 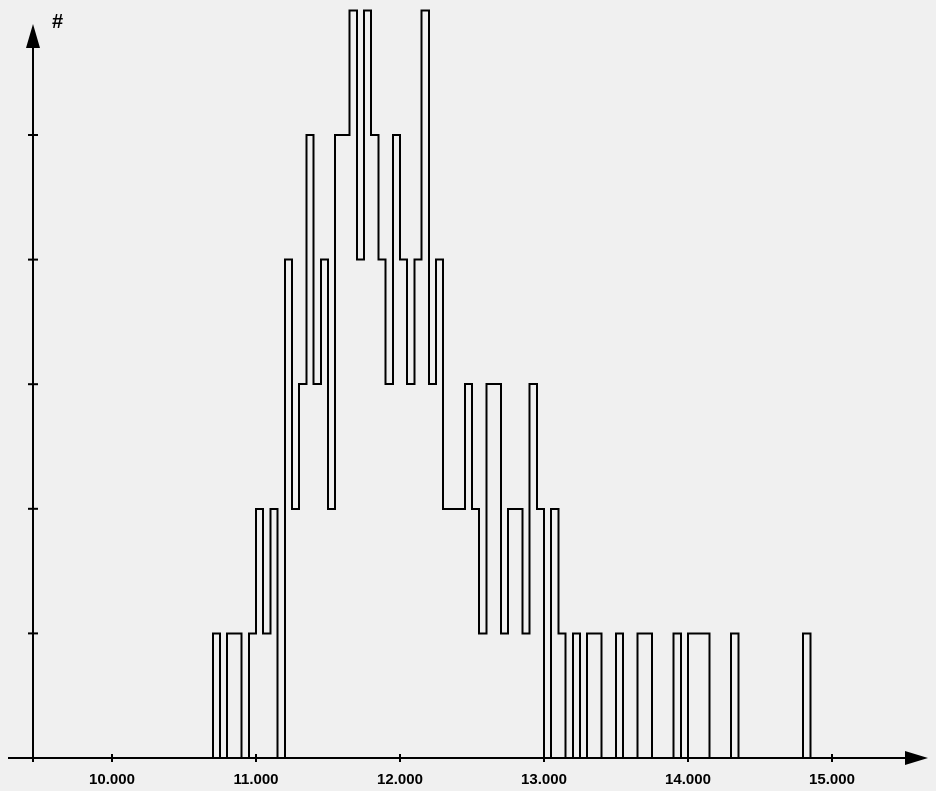 What do you see at coordinates (688, 779) in the screenshot?
I see `x-tick-label: 14.000` at bounding box center [688, 779].